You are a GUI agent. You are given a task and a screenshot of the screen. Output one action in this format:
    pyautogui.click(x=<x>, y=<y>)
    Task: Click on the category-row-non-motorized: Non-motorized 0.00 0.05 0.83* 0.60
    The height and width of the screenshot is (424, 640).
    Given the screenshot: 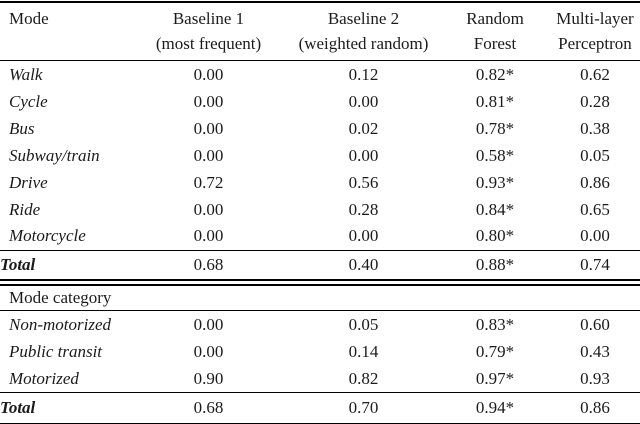 What is the action you would take?
    pyautogui.click(x=320, y=324)
    